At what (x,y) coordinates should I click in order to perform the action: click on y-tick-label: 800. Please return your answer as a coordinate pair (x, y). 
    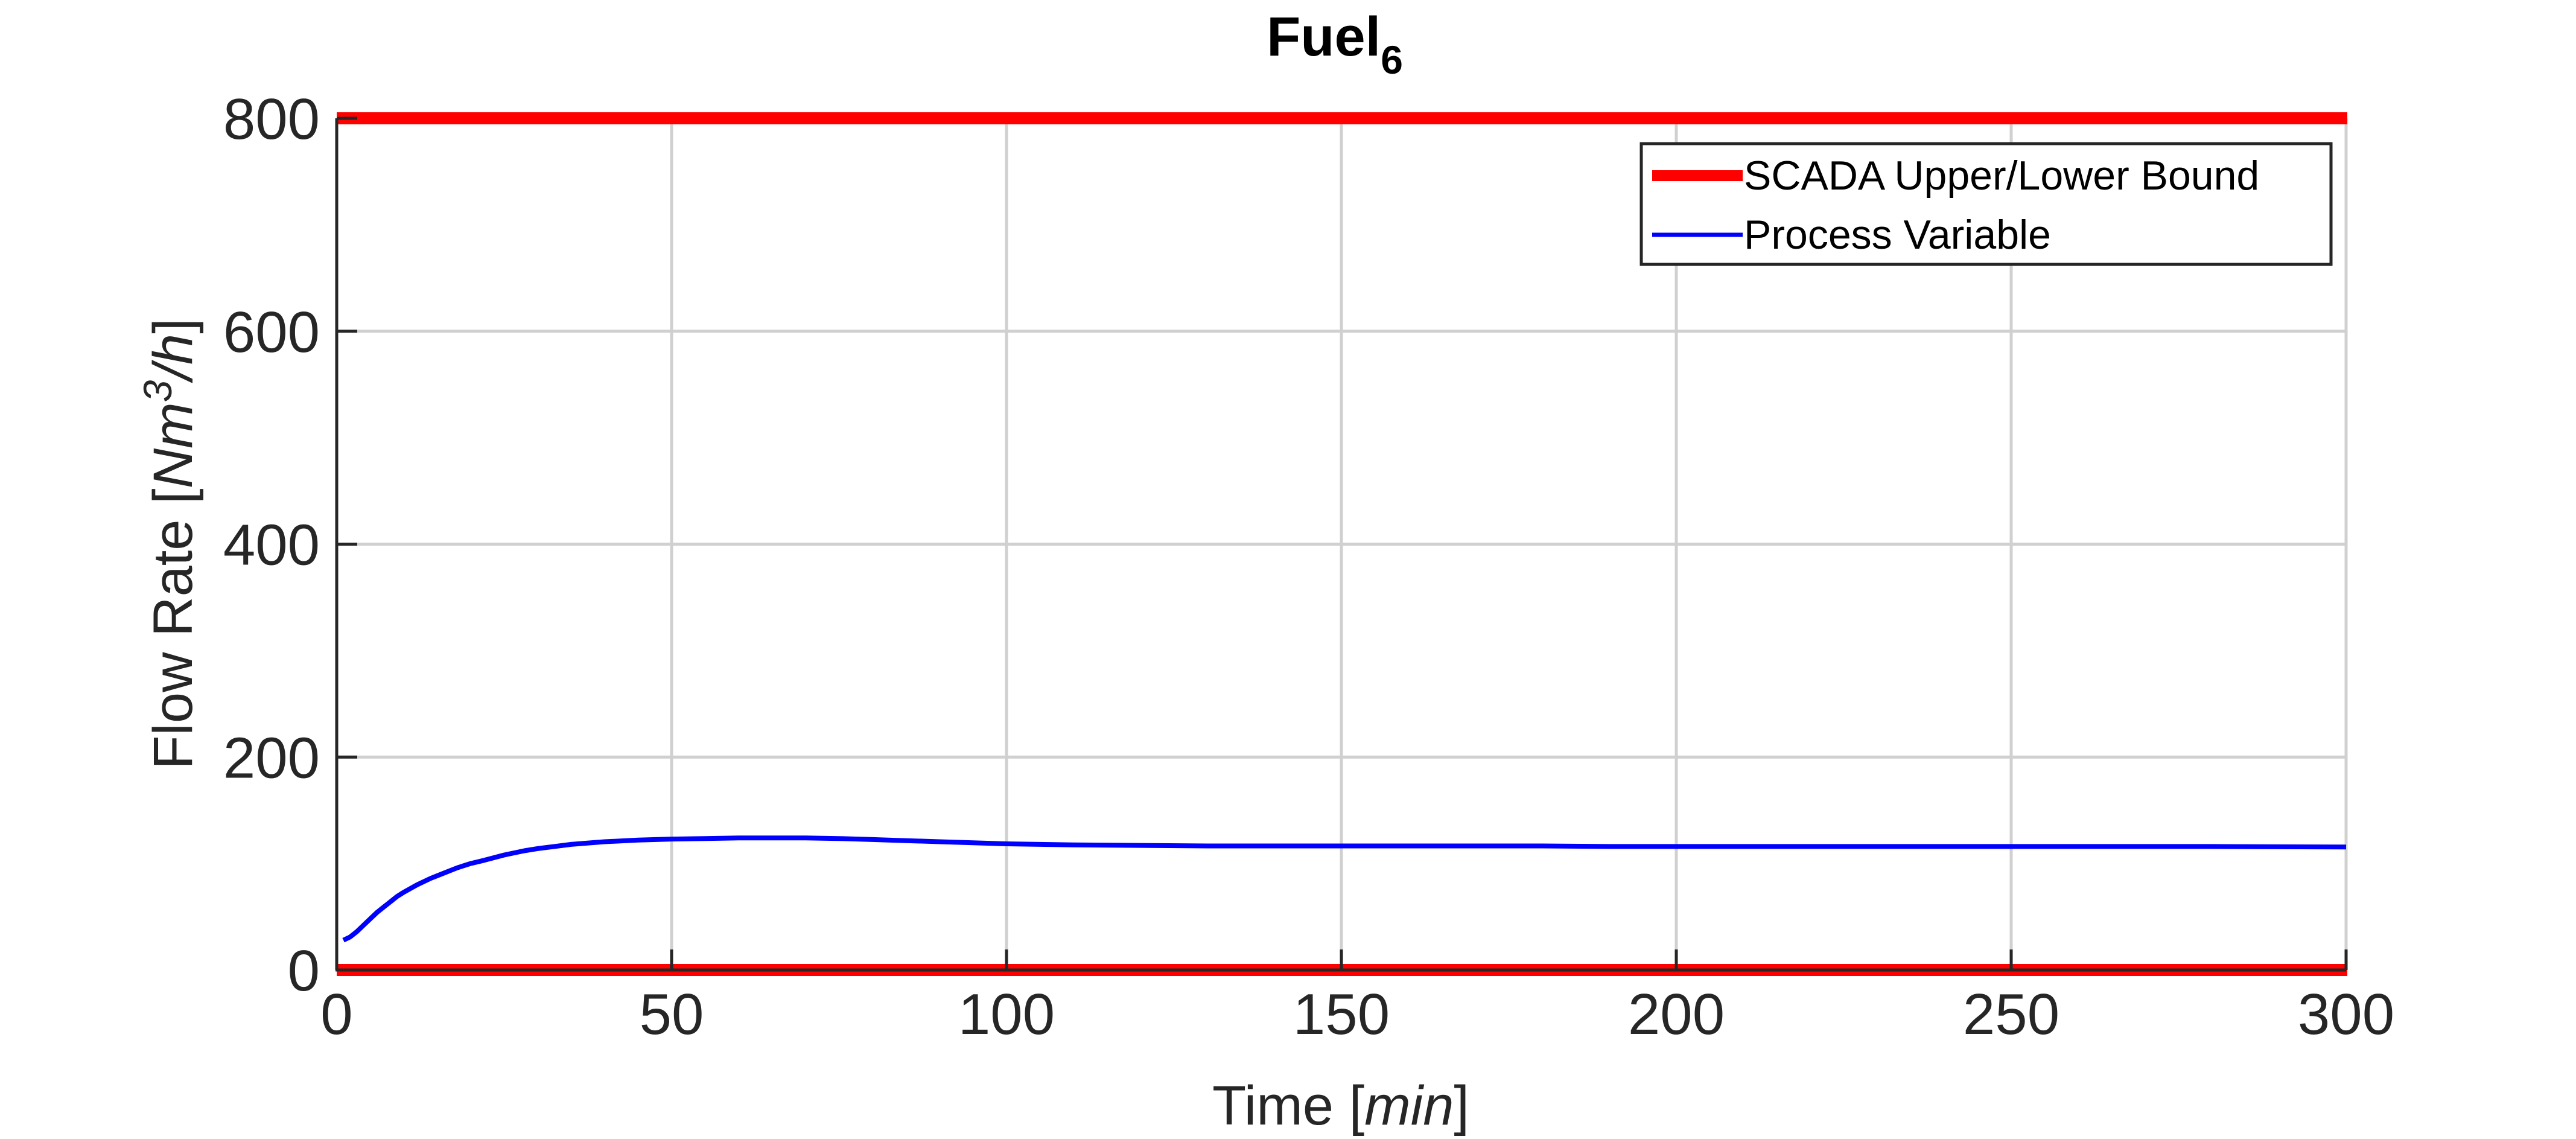
    Looking at the image, I should click on (271, 119).